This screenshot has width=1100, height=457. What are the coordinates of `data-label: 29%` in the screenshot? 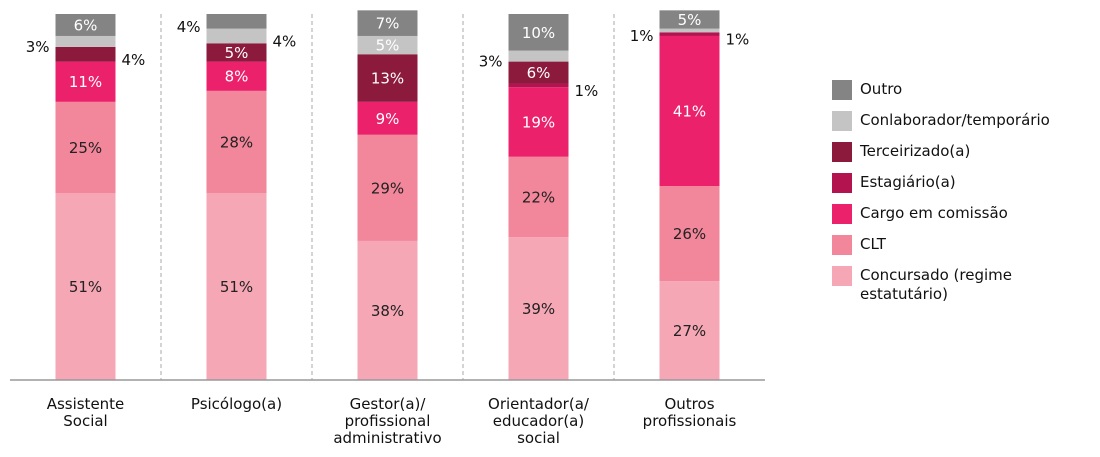 It's located at (387, 188).